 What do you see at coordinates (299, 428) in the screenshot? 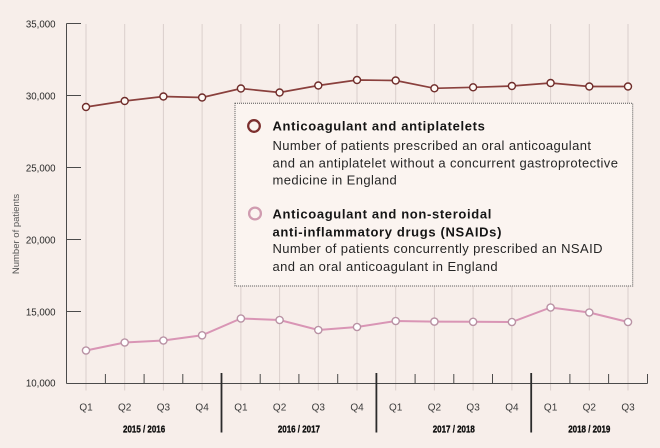
I see `svg-text: 2016 / 2017` at bounding box center [299, 428].